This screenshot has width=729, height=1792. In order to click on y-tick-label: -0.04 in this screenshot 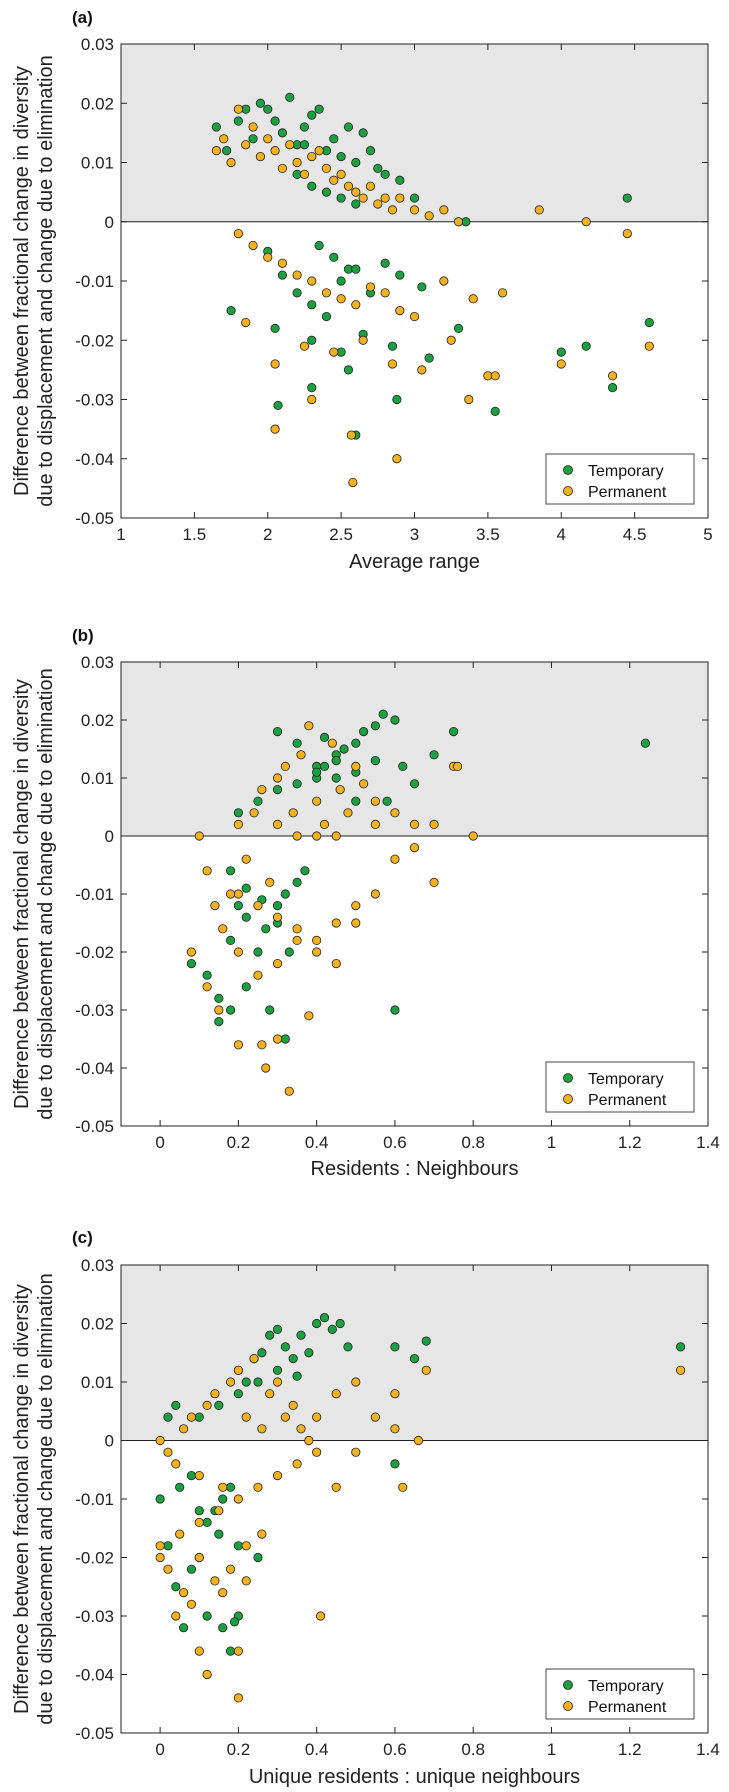, I will do `click(94, 1068)`.